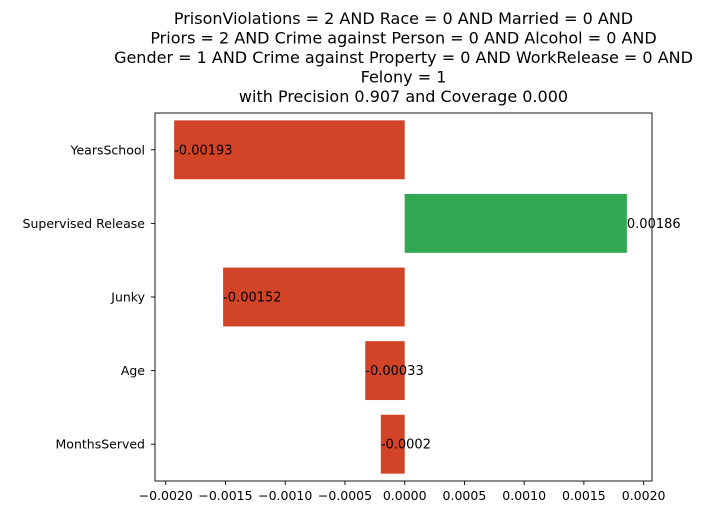  I want to click on x-tick-label: −0.0020, so click(166, 495).